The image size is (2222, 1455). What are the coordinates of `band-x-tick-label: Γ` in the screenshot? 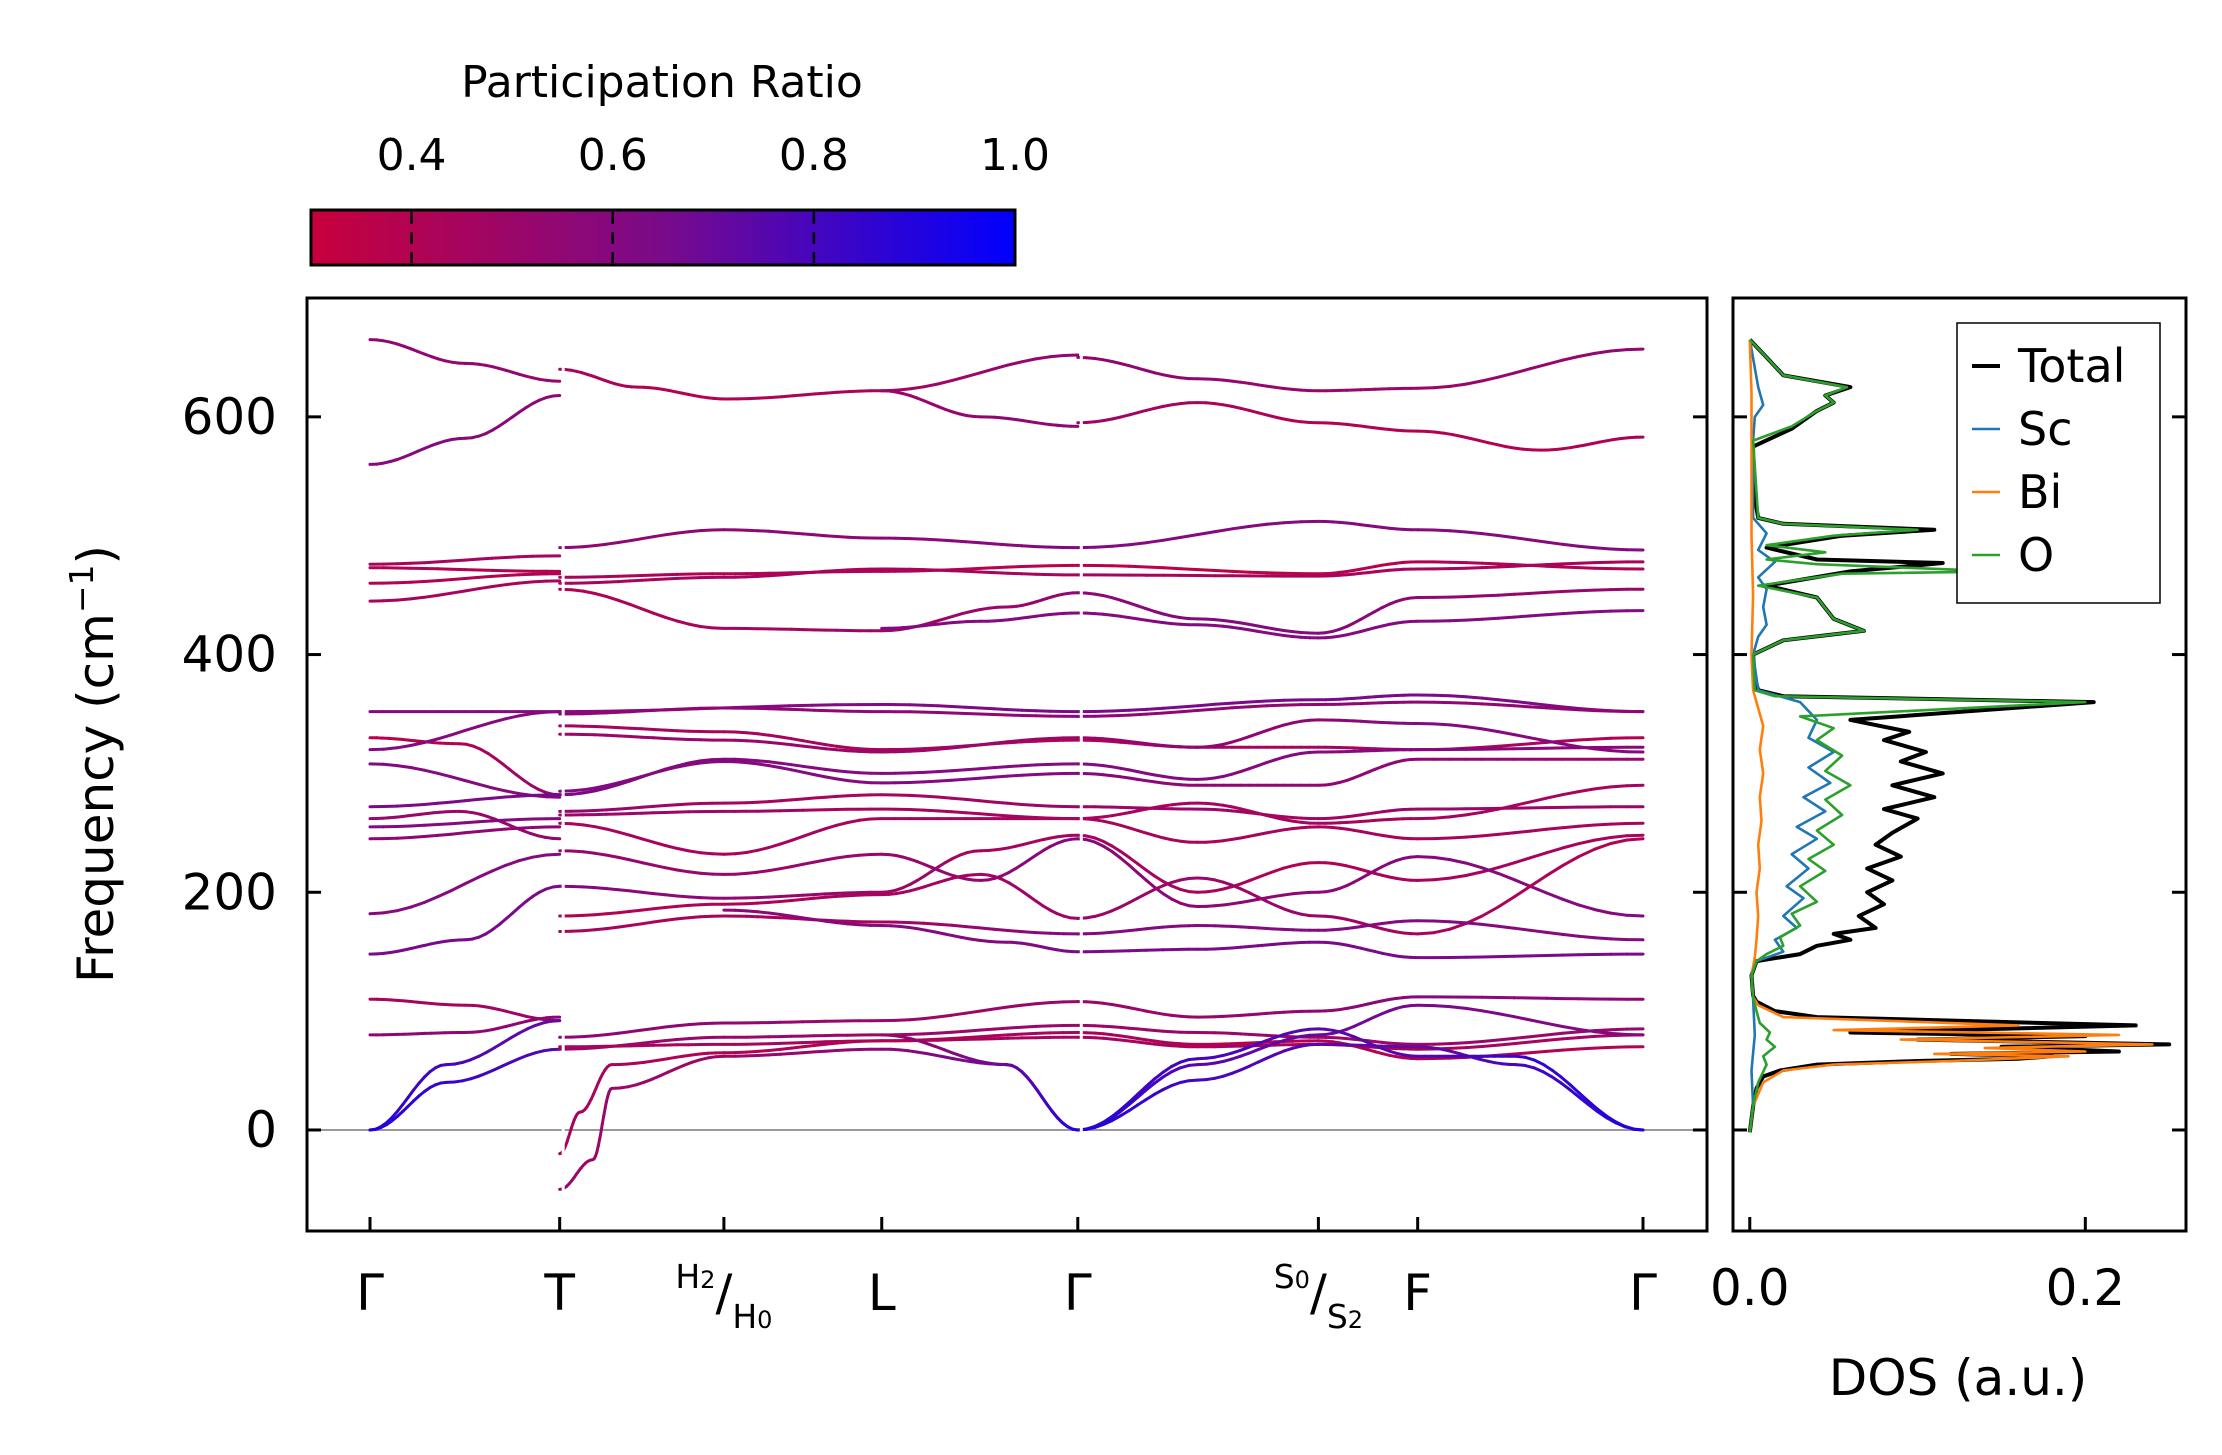 It's located at (370, 1293).